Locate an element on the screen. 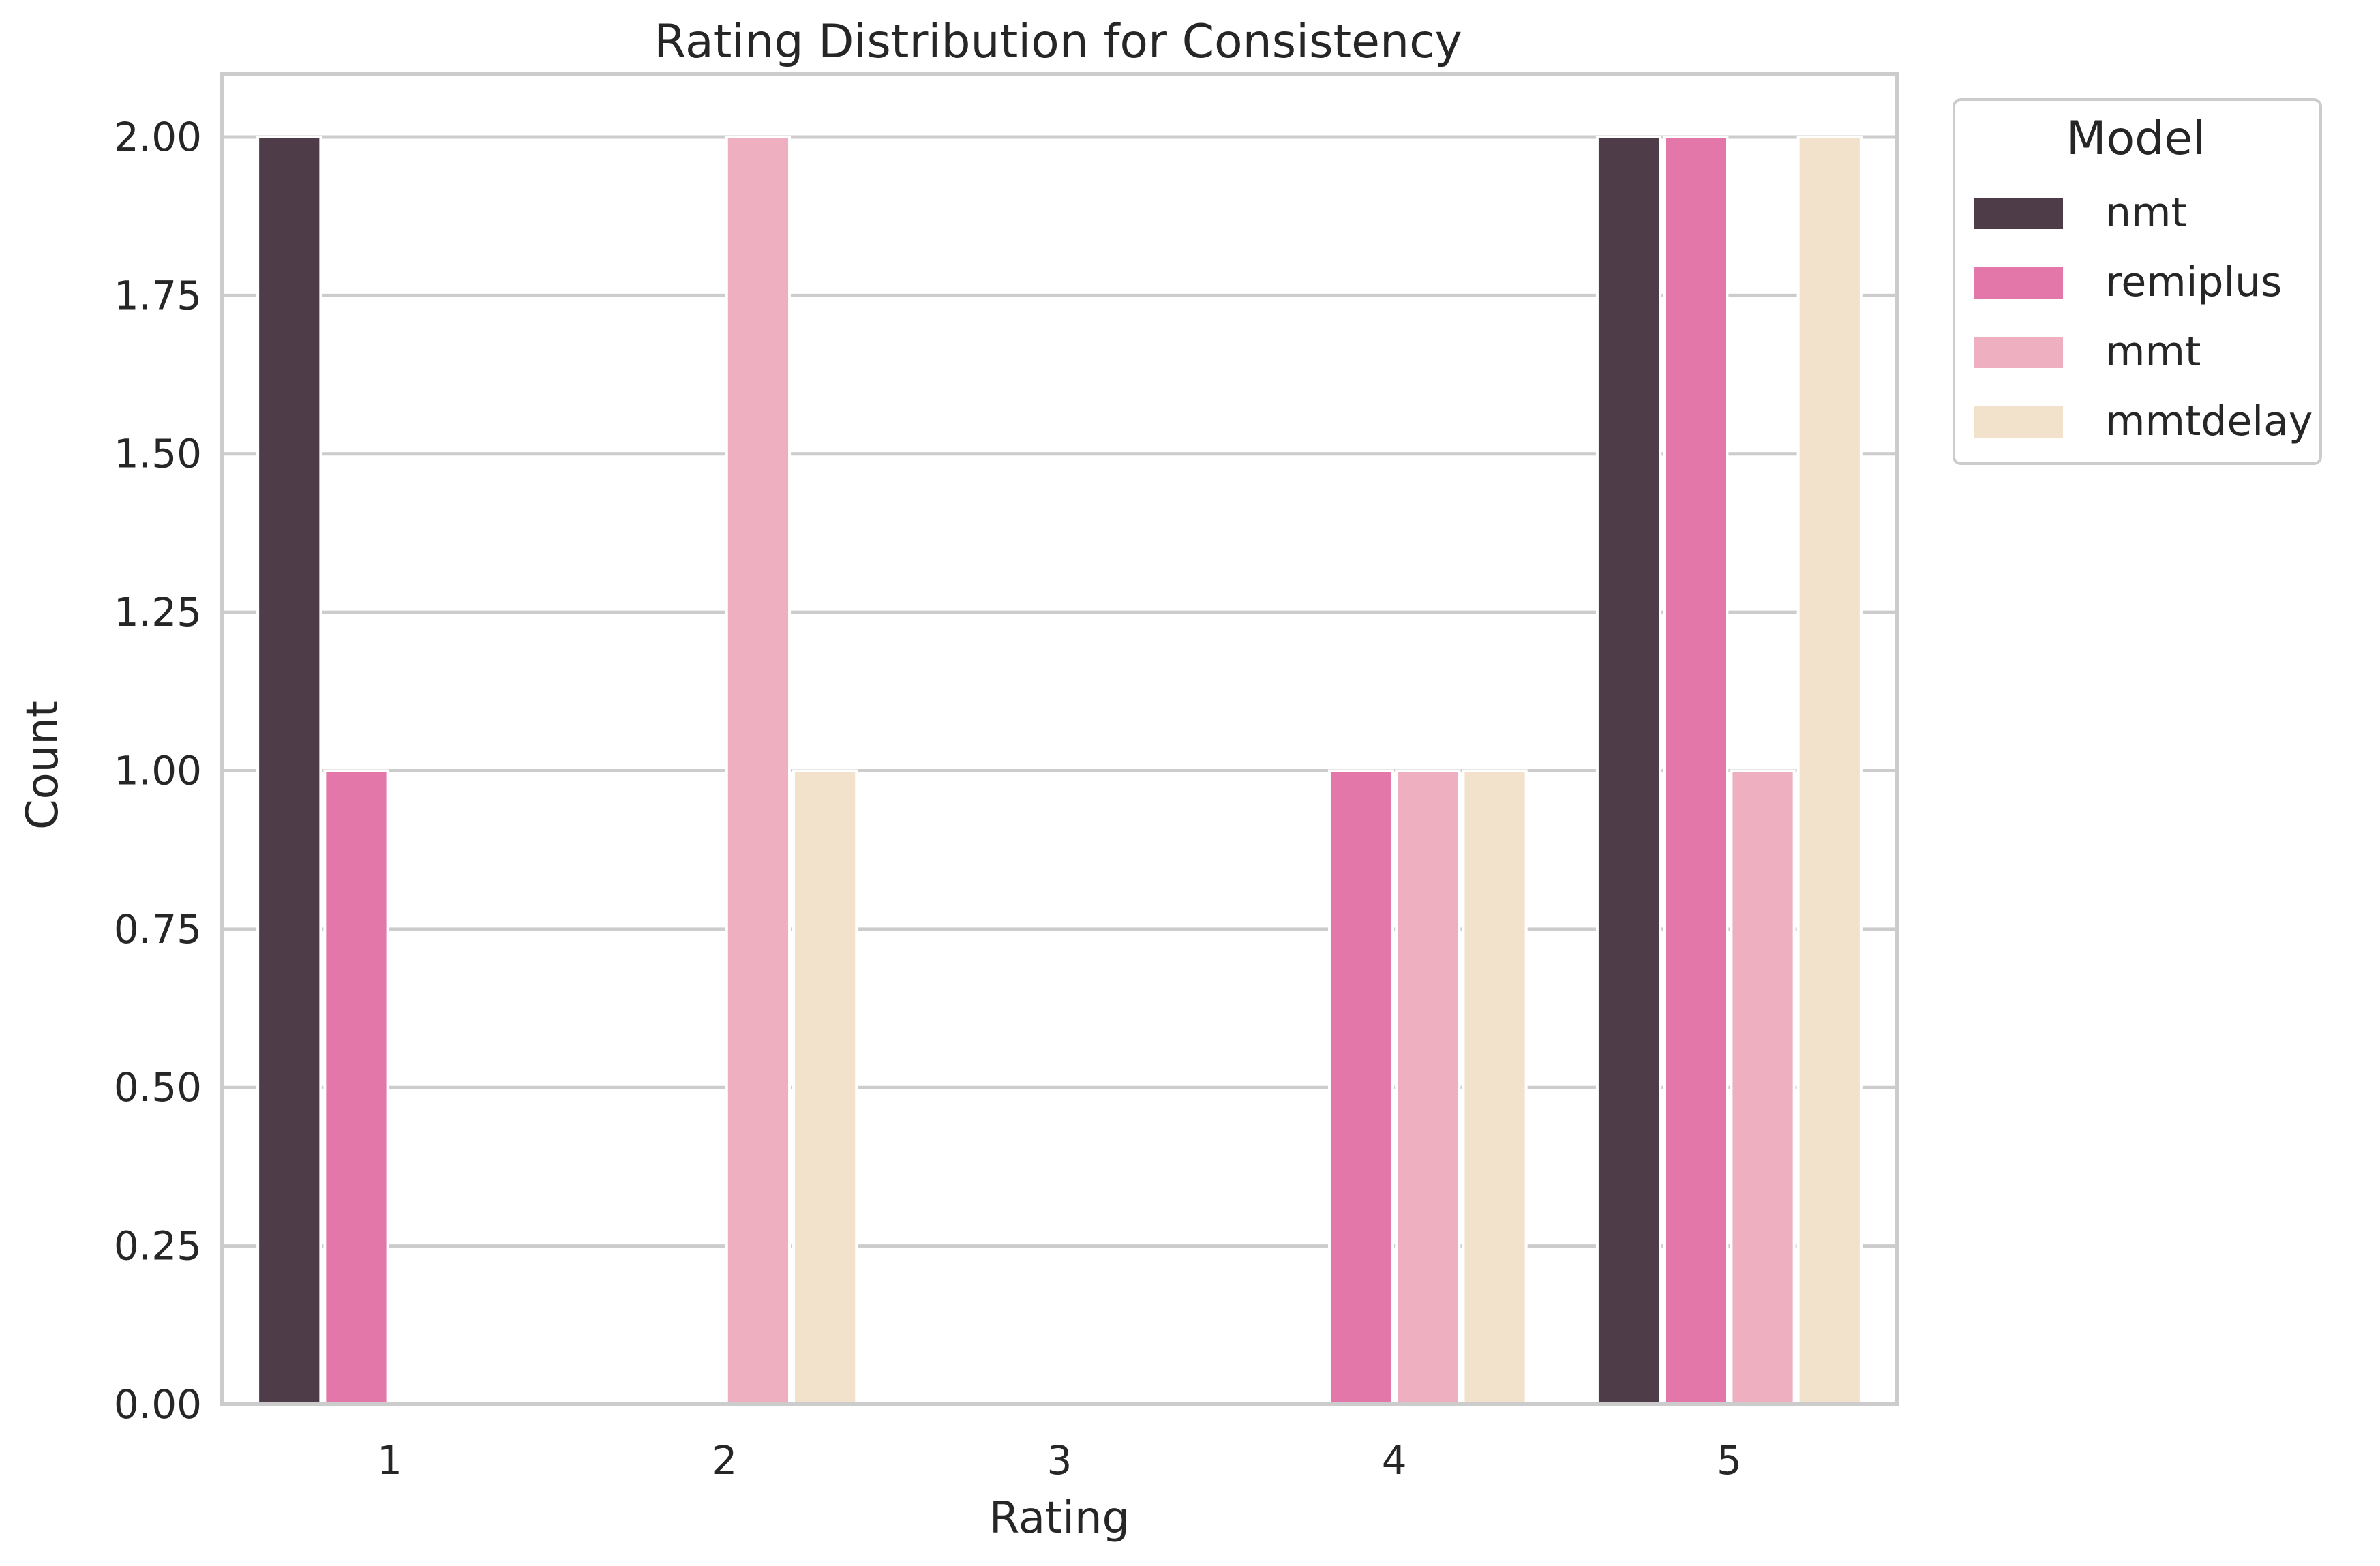 This screenshot has height=1566, width=2380. y-tick-label: 0.00 is located at coordinates (158, 1405).